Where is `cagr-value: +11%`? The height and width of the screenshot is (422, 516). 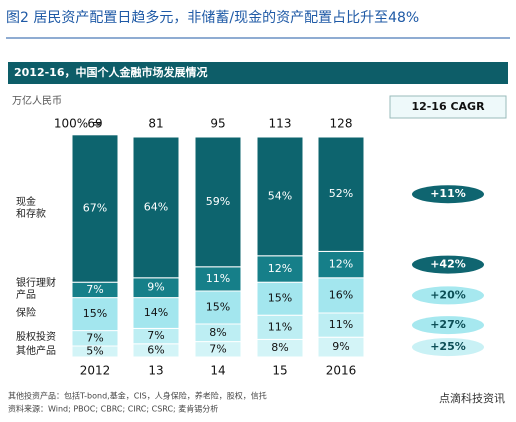 cagr-value: +11% is located at coordinates (448, 193).